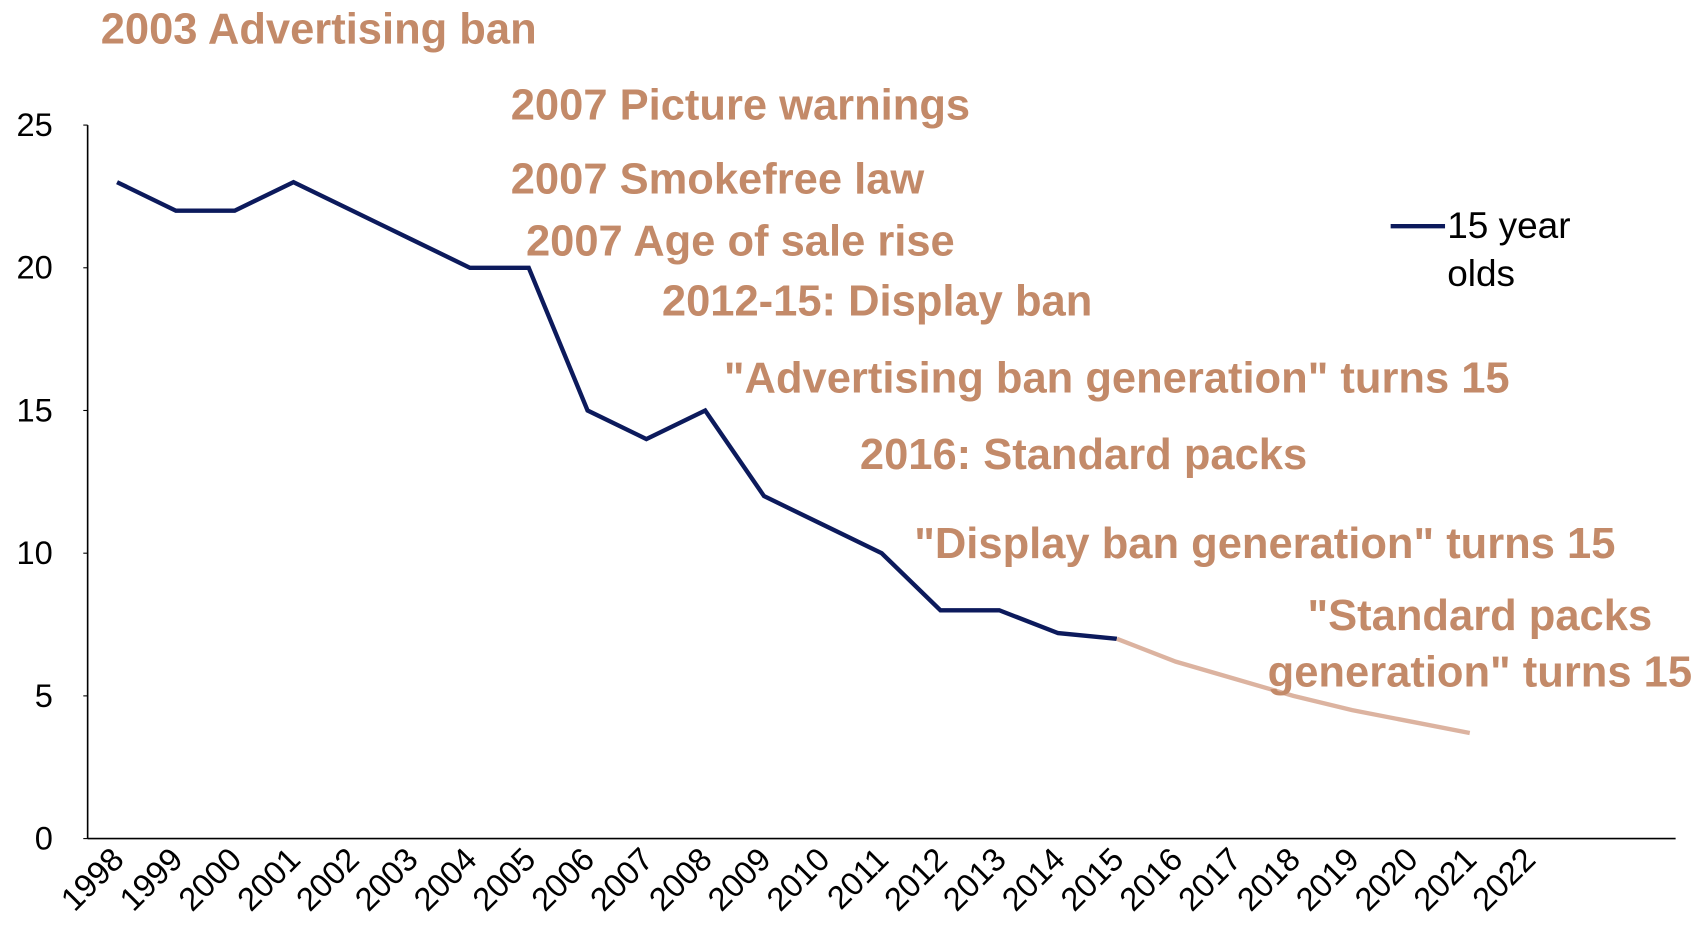  What do you see at coordinates (444, 878) in the screenshot?
I see `x-tick-label: 2004` at bounding box center [444, 878].